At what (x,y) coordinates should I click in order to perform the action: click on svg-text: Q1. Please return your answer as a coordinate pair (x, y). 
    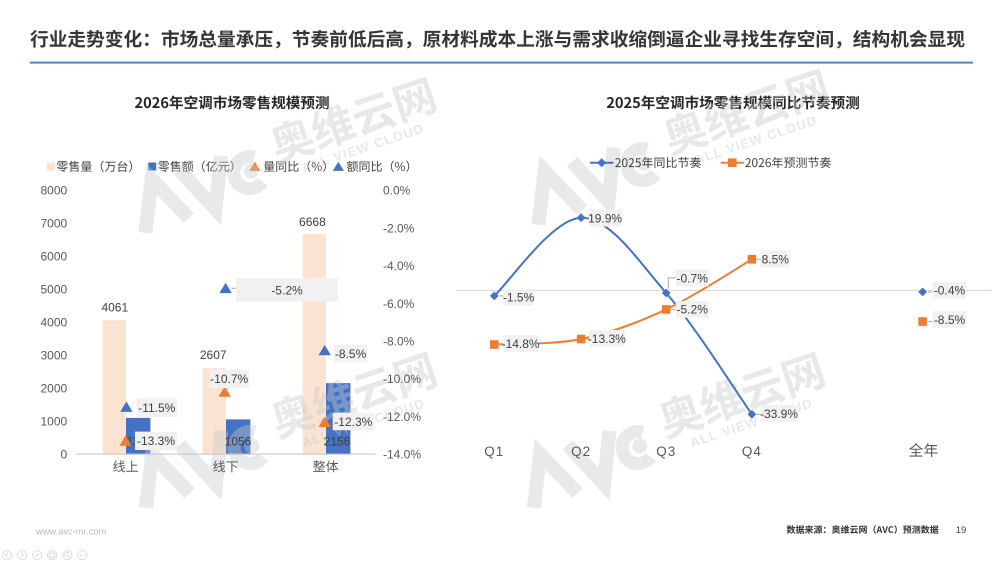
    Looking at the image, I should click on (494, 451).